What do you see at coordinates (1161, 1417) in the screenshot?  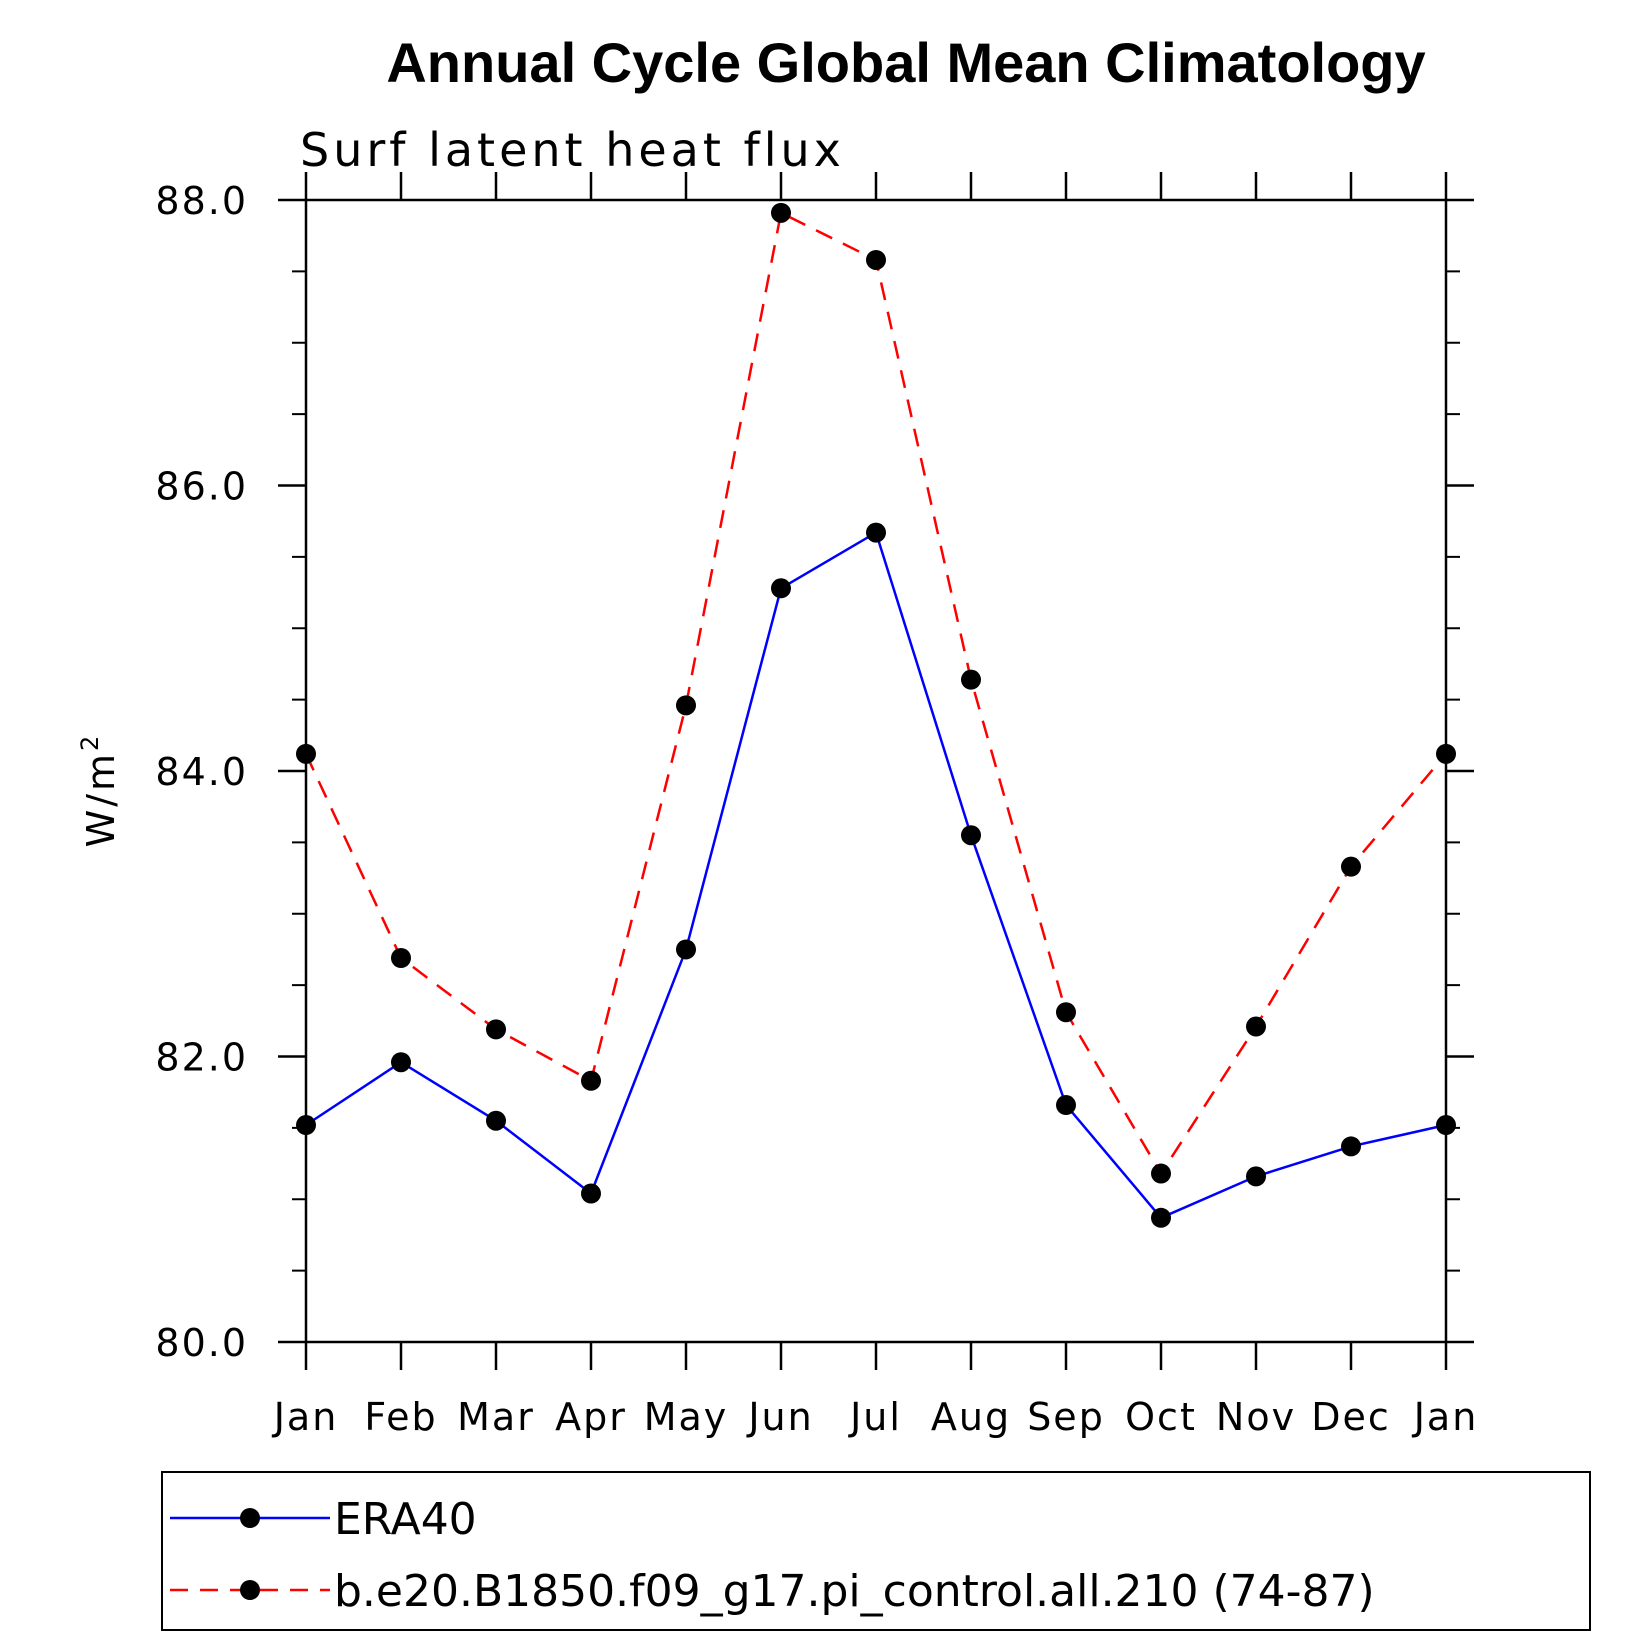 I see `x-tick-label: Oct` at bounding box center [1161, 1417].